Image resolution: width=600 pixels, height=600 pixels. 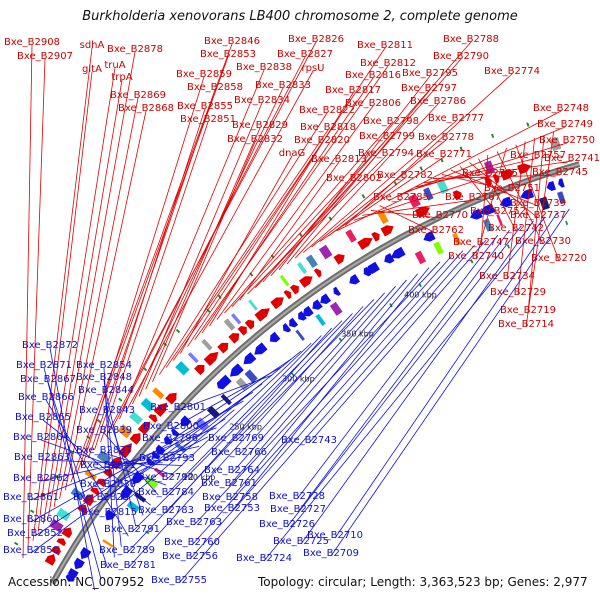 I want to click on reverse-gene-label: Bxe_B2781, so click(x=128, y=565).